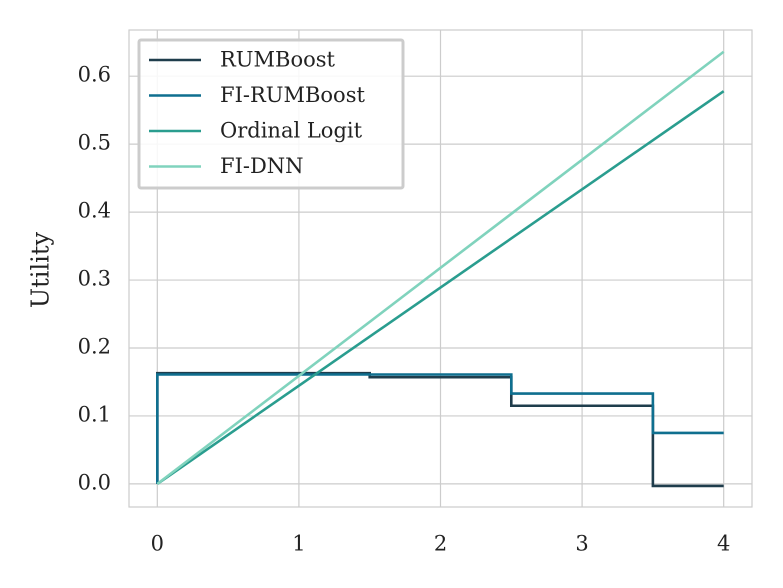 The width and height of the screenshot is (783, 588). I want to click on x-tick-label: 2, so click(440, 544).